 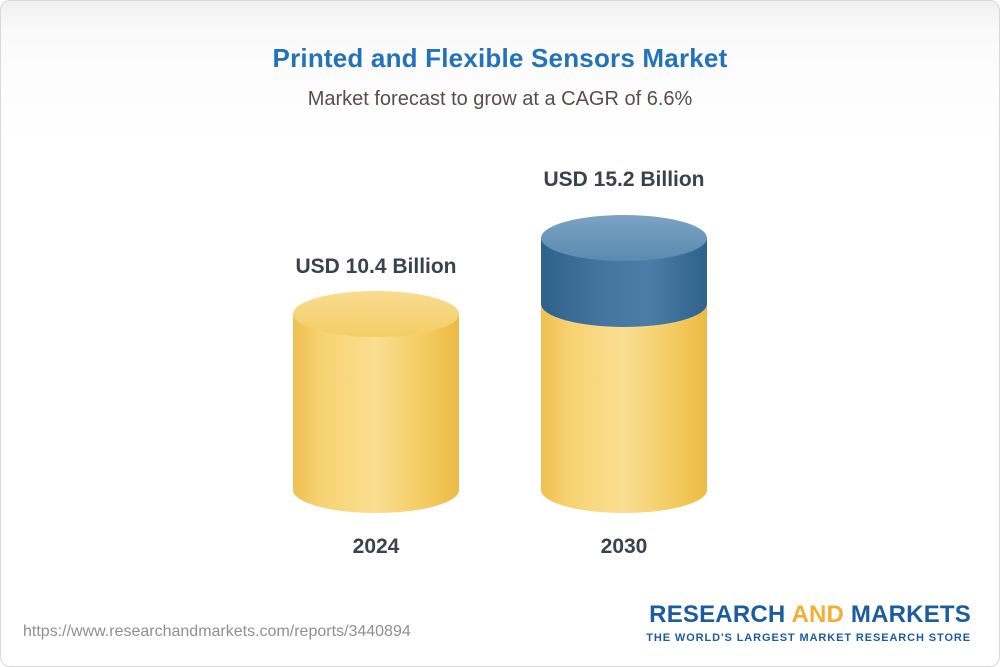 I want to click on logo-word-and: AND, so click(x=818, y=614).